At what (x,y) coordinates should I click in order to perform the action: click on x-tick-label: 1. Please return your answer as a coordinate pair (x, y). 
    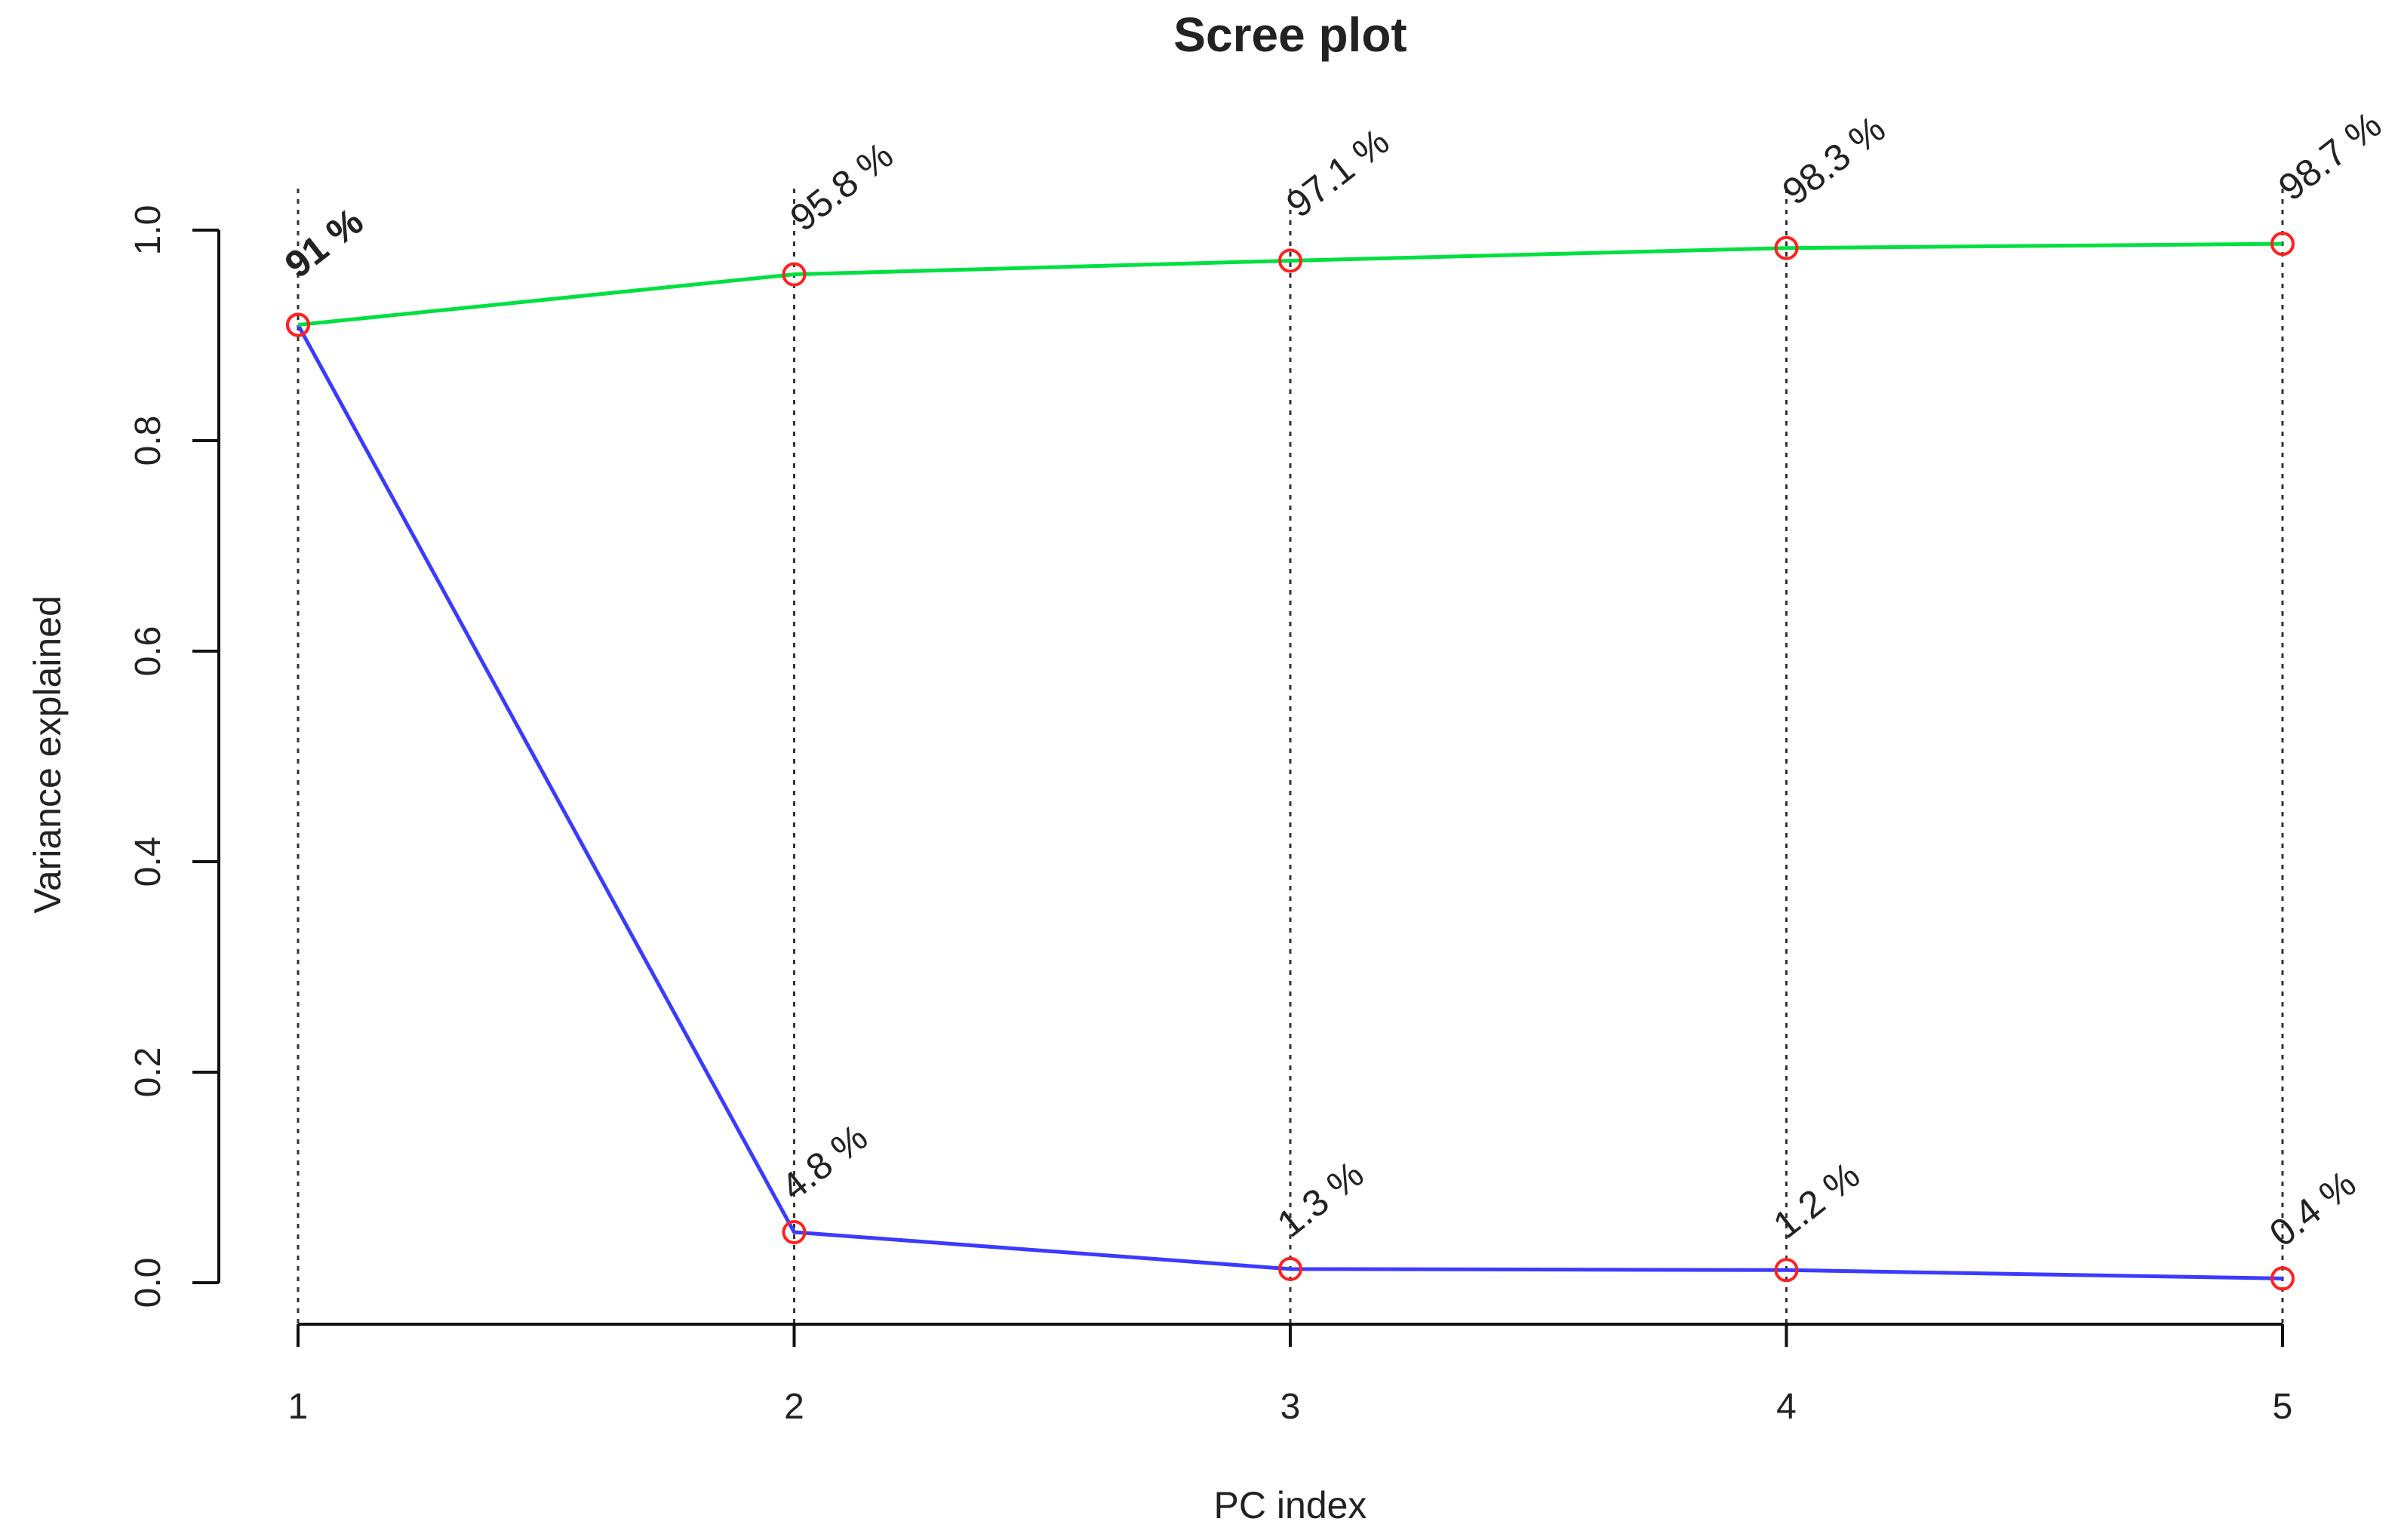
    Looking at the image, I should click on (298, 1407).